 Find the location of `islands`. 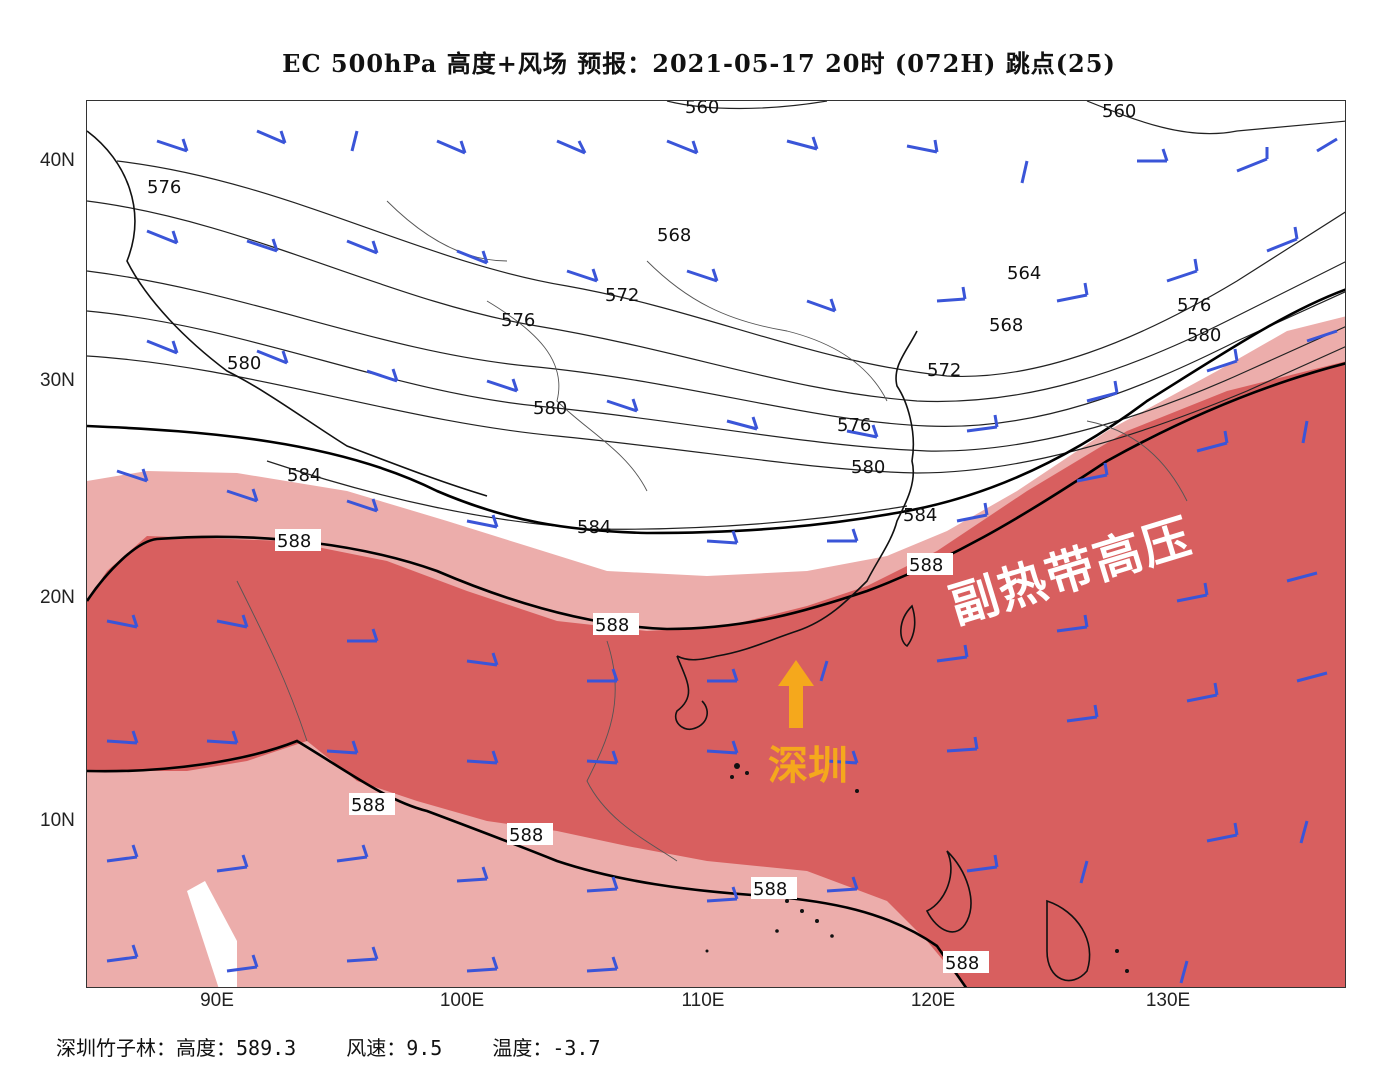

islands is located at coordinates (917, 868).